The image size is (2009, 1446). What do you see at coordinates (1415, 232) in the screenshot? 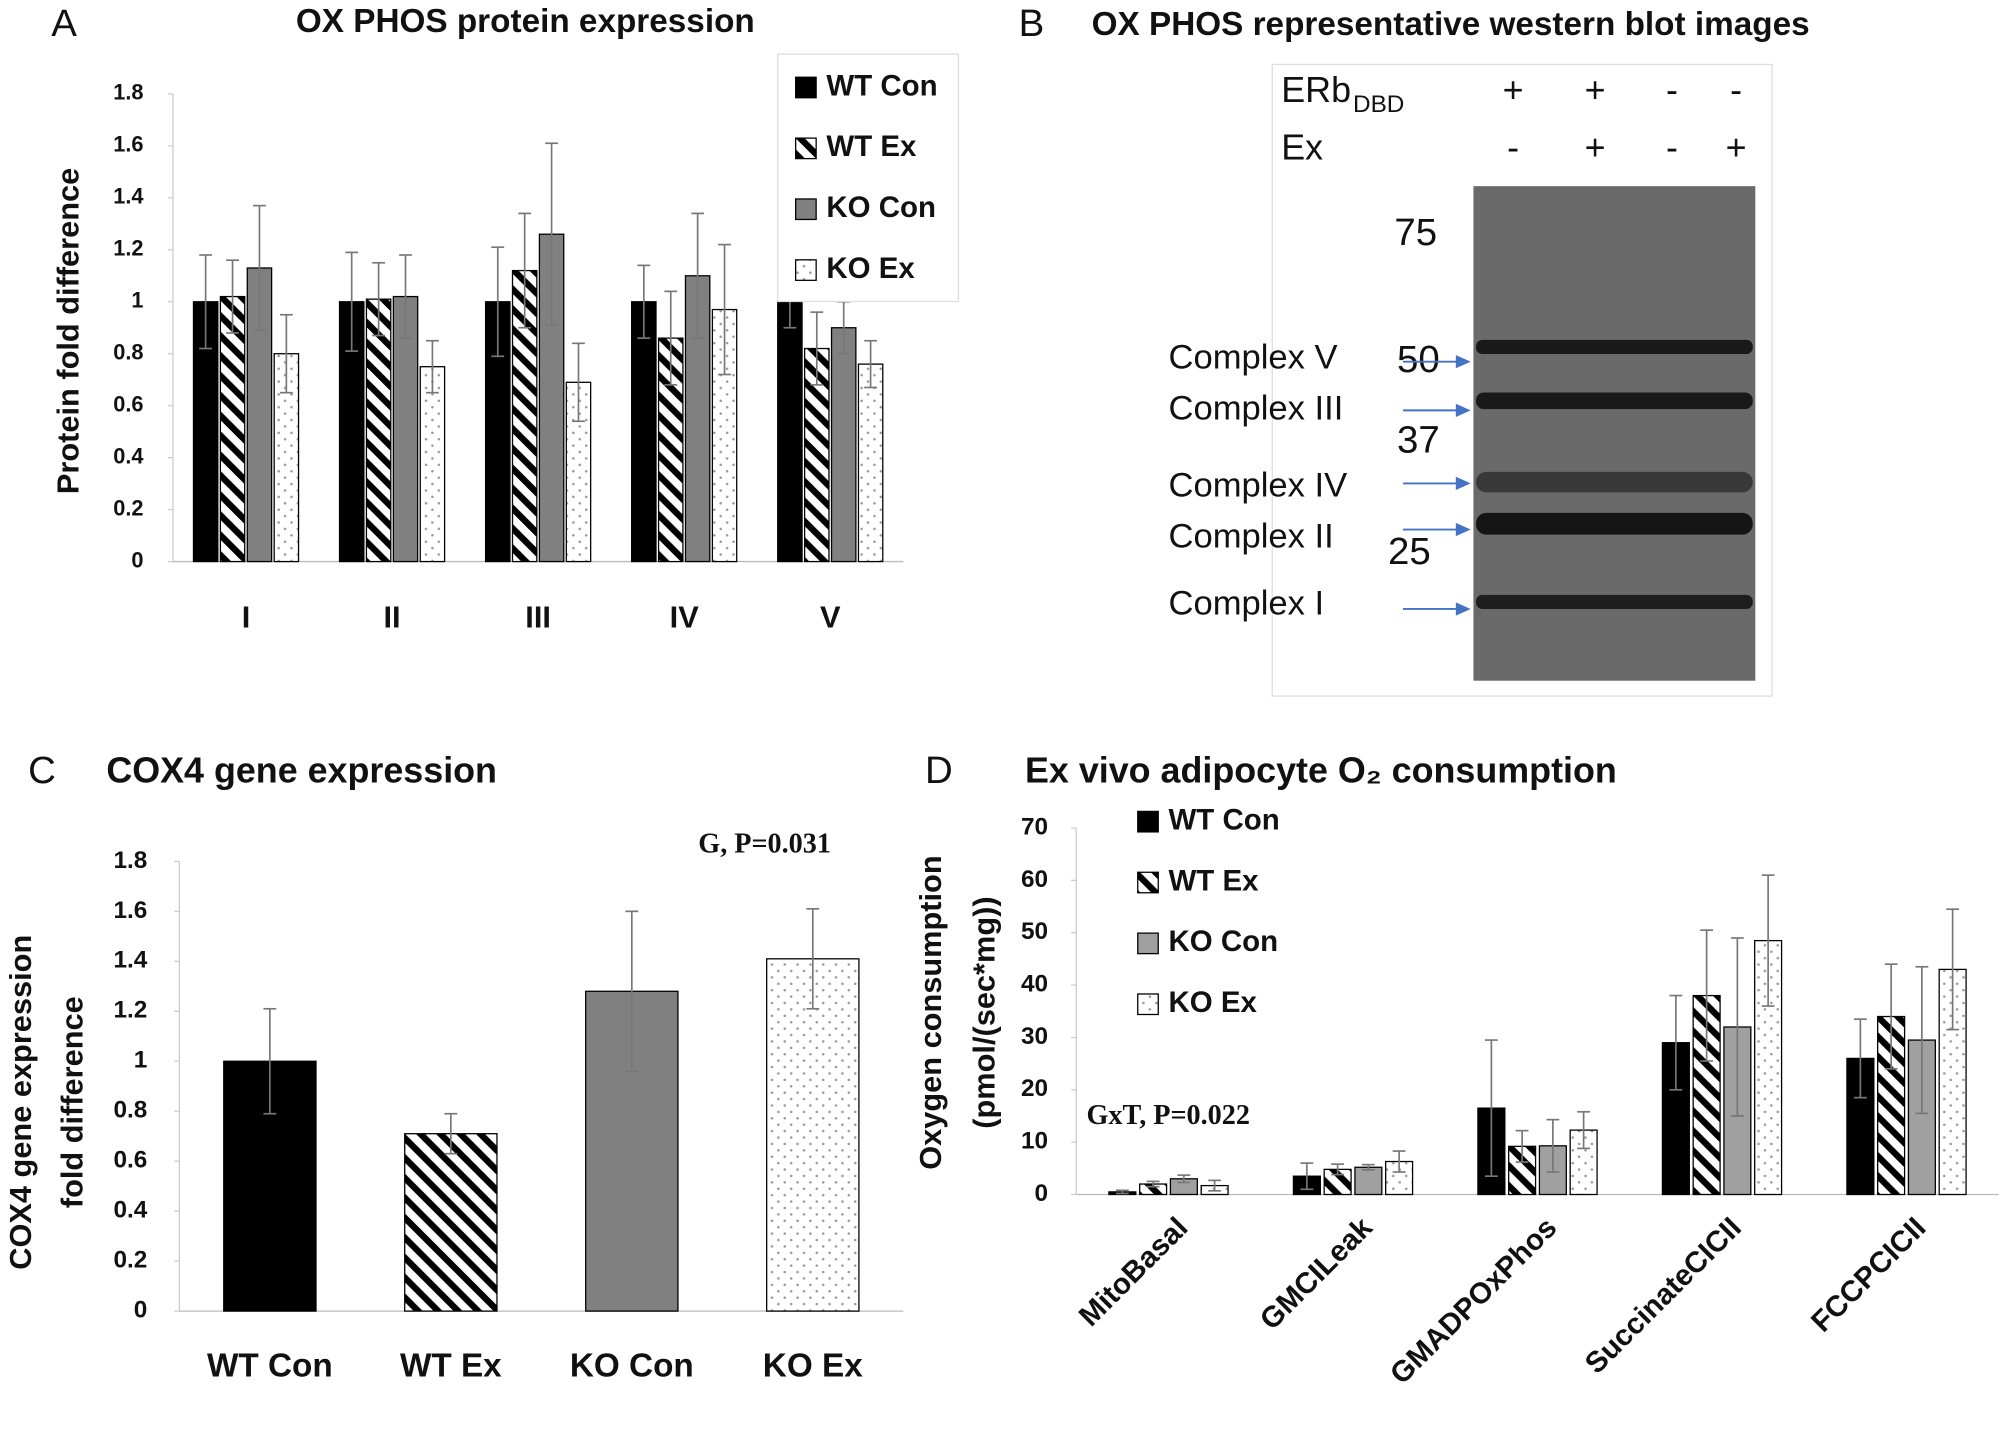
I see `size-marker: 75` at bounding box center [1415, 232].